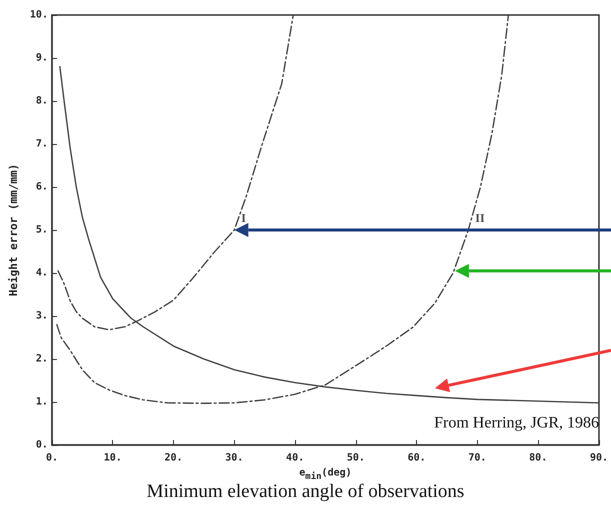 Image resolution: width=611 pixels, height=505 pixels. Describe the element at coordinates (517, 423) in the screenshot. I see `annotation: From Herring, JGR, 1986` at that location.